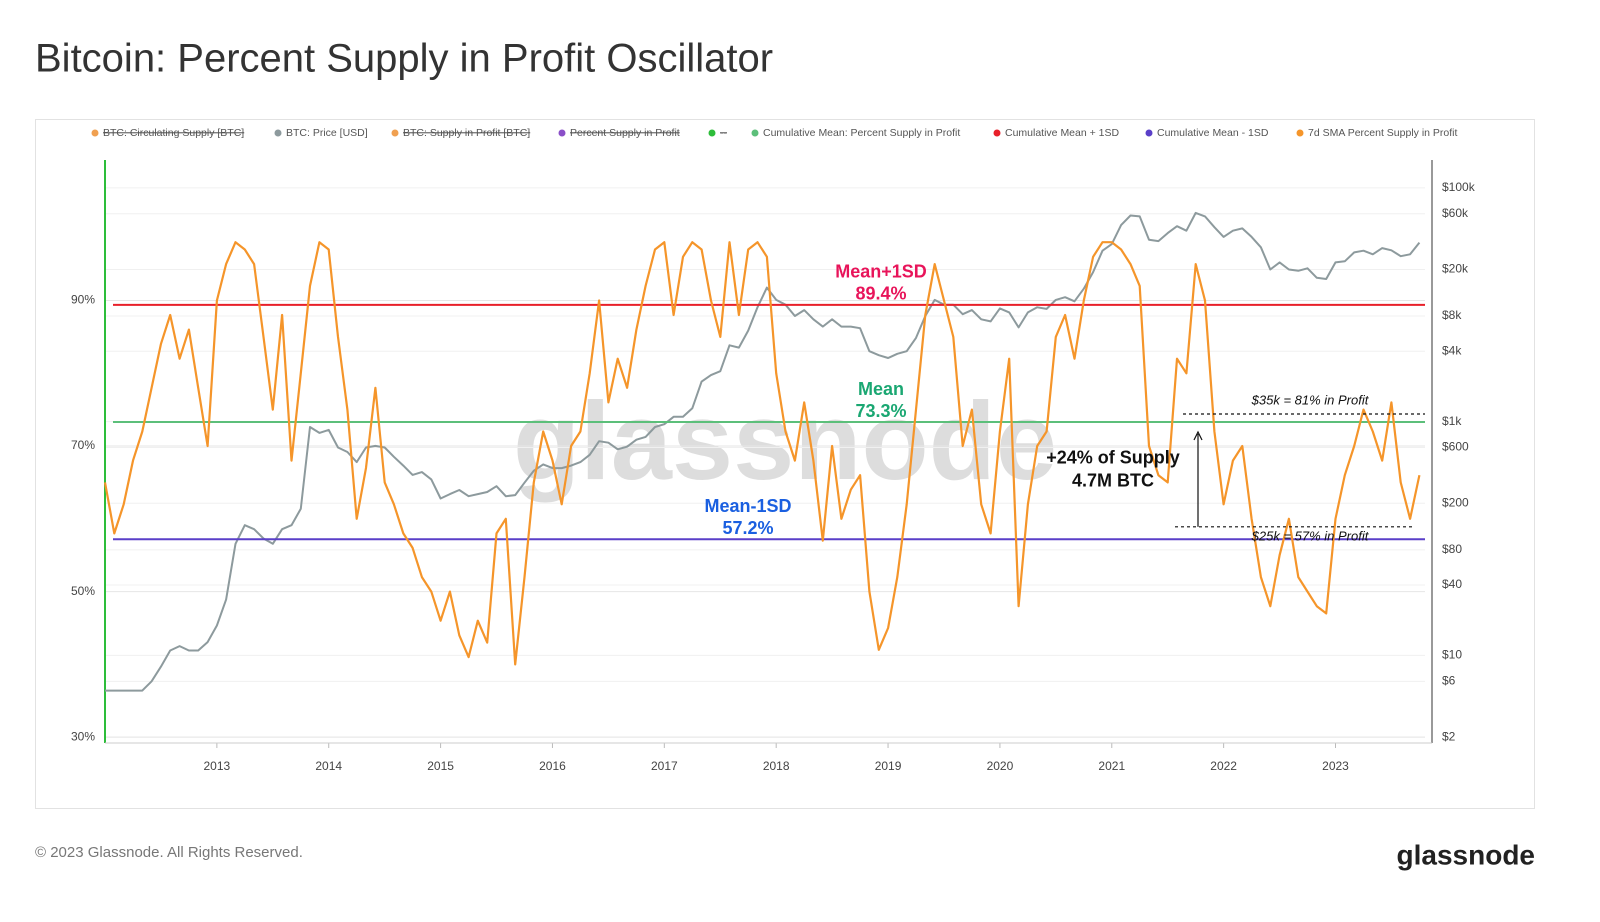 This screenshot has height=922, width=1600. What do you see at coordinates (1449, 680) in the screenshot?
I see `y2-tick-label: $6` at bounding box center [1449, 680].